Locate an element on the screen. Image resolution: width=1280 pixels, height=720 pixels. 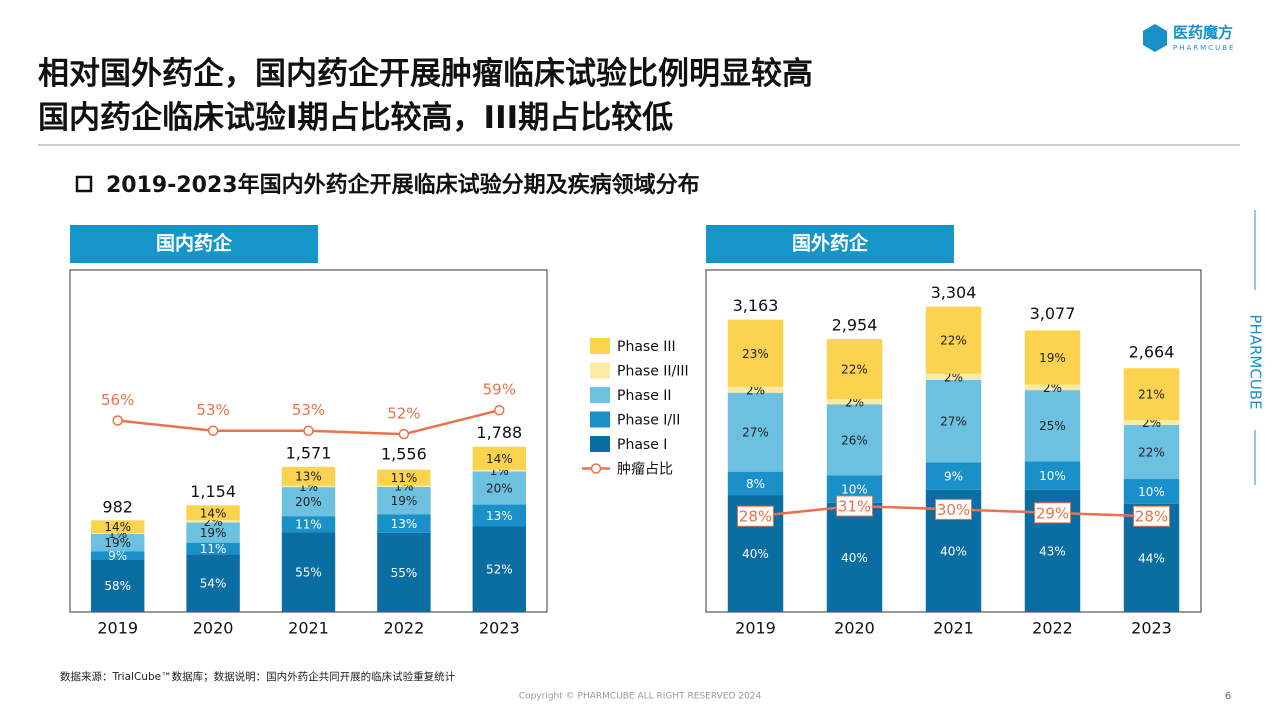
segment-label: 2% is located at coordinates (953, 377).